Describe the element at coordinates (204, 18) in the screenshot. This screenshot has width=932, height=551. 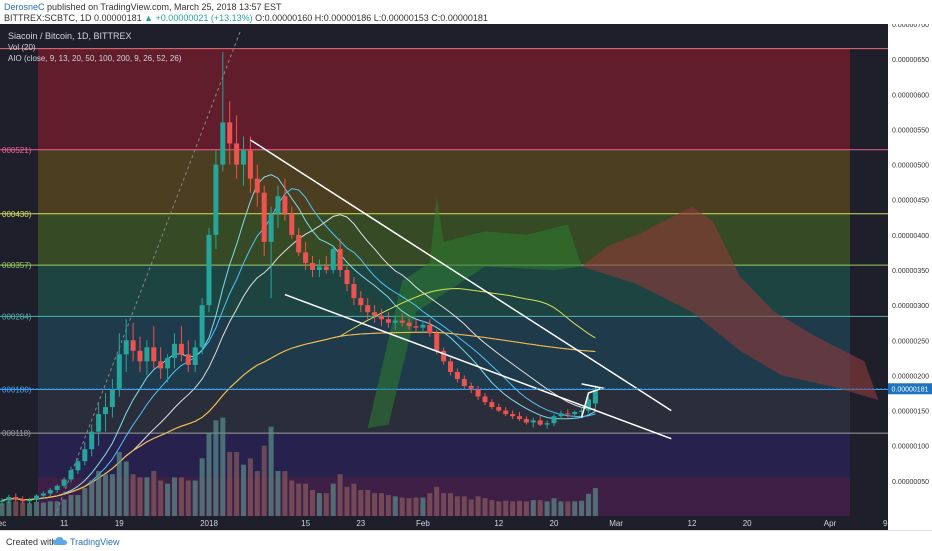
I see `price-change: +0.00000021 (+13.13%)` at that location.